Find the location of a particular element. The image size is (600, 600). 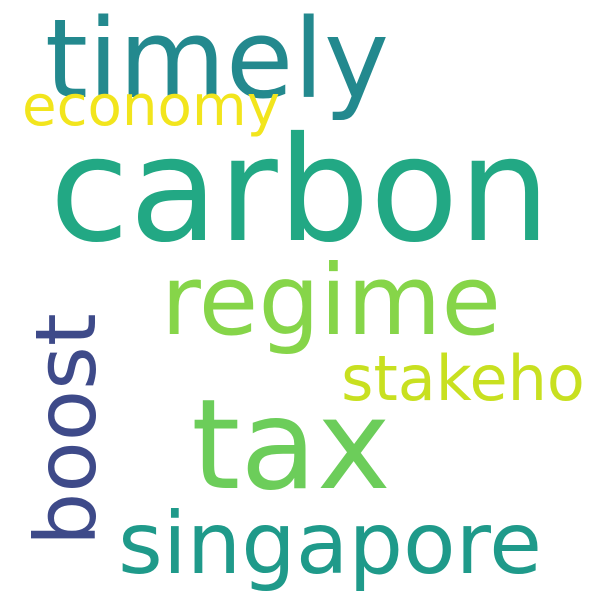

word-singapore: singapore is located at coordinates (330, 544).